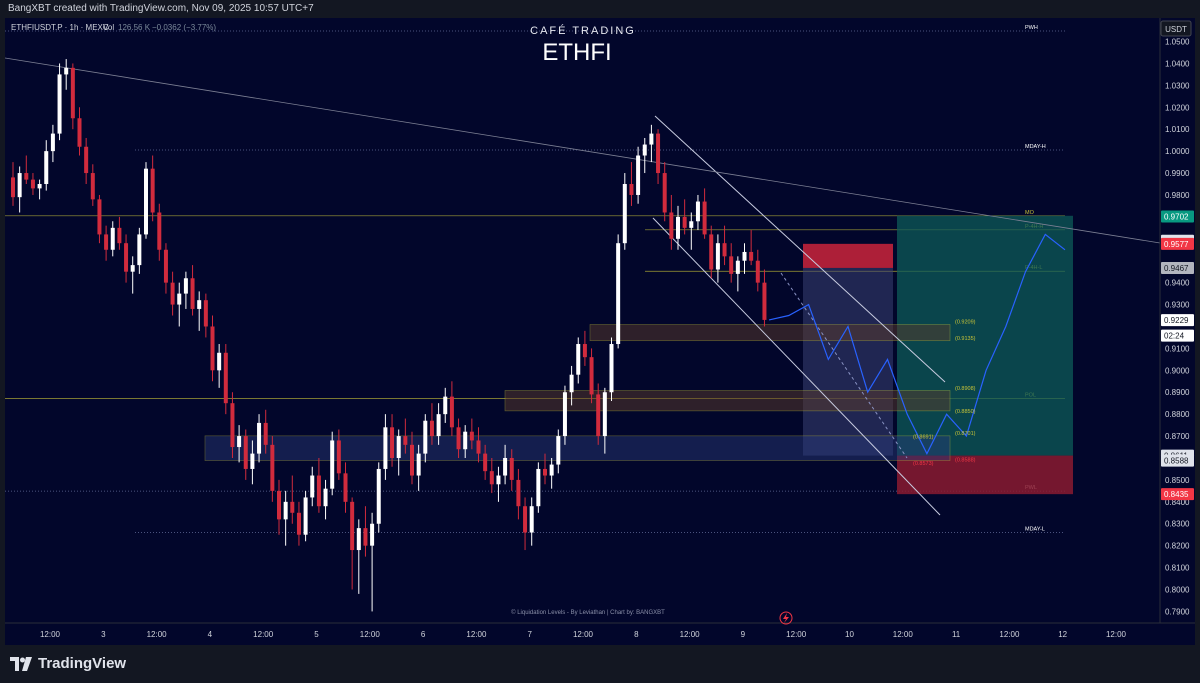 This screenshot has height=683, width=1200. What do you see at coordinates (1030, 213) in the screenshot?
I see `level-label: MO` at bounding box center [1030, 213].